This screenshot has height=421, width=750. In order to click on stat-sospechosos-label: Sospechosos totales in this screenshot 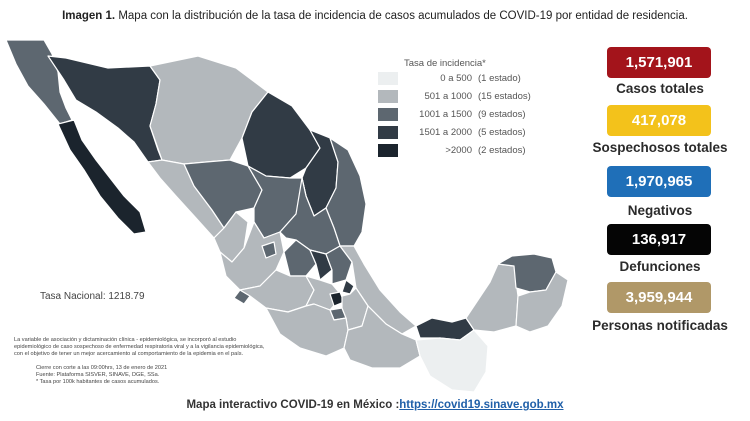, I will do `click(660, 147)`.